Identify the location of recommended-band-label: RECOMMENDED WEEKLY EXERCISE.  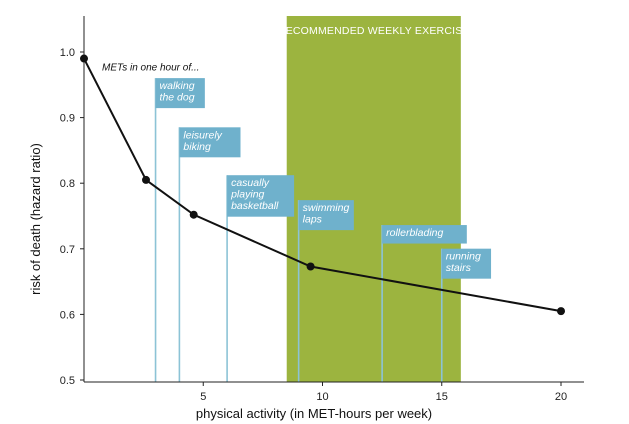
(374, 31).